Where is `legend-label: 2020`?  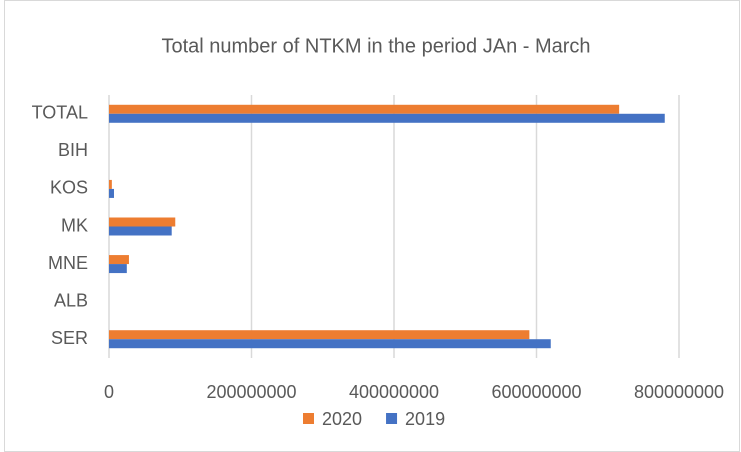
legend-label: 2020 is located at coordinates (342, 419).